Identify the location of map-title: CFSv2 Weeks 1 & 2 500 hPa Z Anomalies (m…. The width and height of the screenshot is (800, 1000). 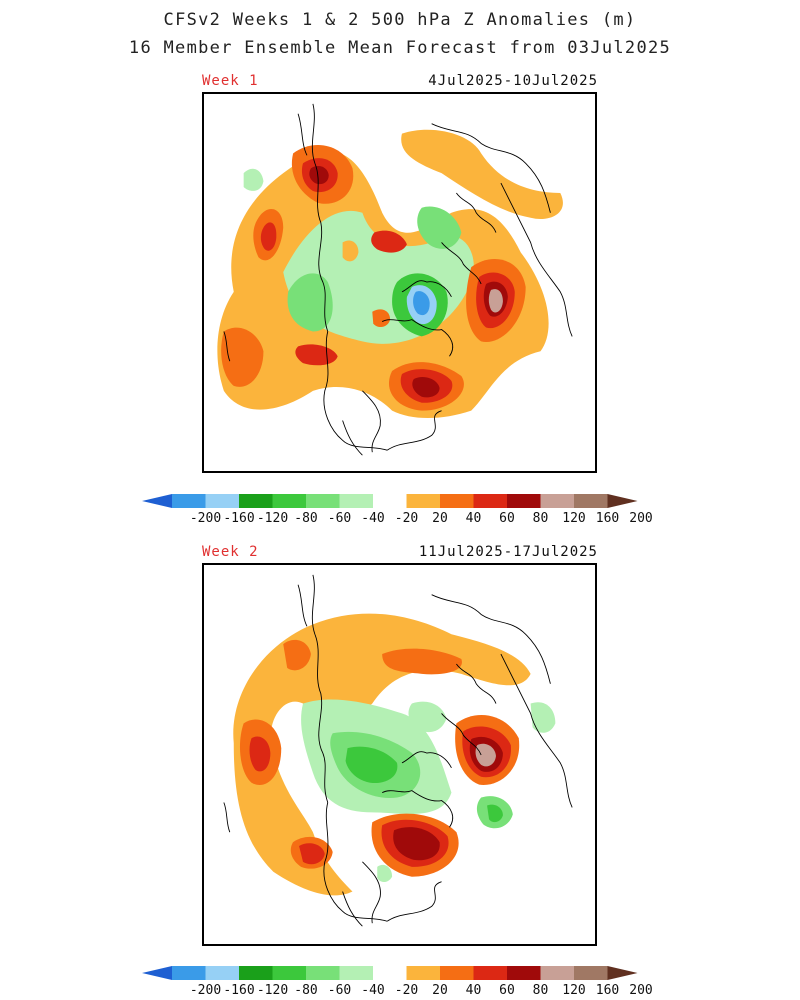
(400, 20).